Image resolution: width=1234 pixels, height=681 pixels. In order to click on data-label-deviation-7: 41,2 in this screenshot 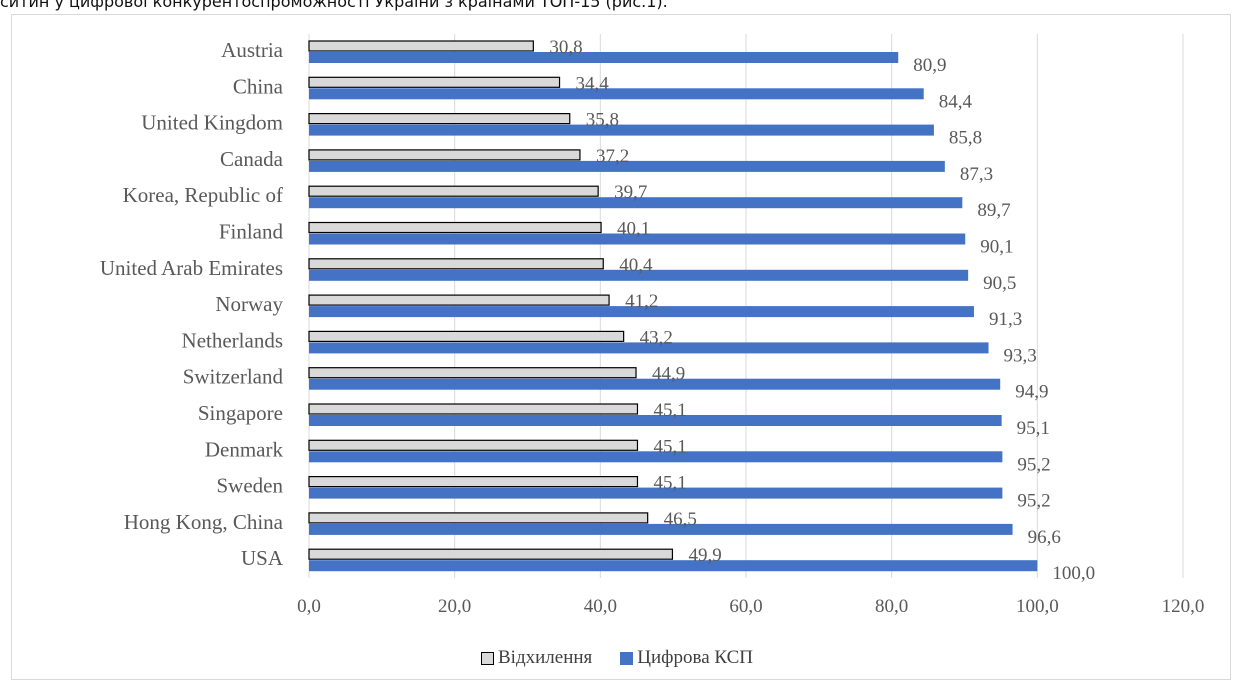, I will do `click(641, 301)`.